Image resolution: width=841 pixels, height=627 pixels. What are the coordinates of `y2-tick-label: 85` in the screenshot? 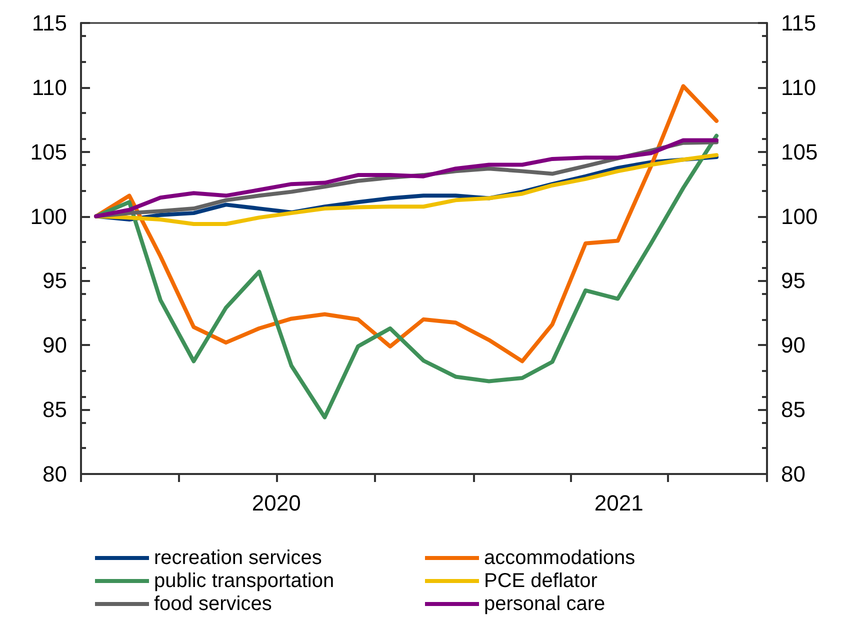 It's located at (793, 409).